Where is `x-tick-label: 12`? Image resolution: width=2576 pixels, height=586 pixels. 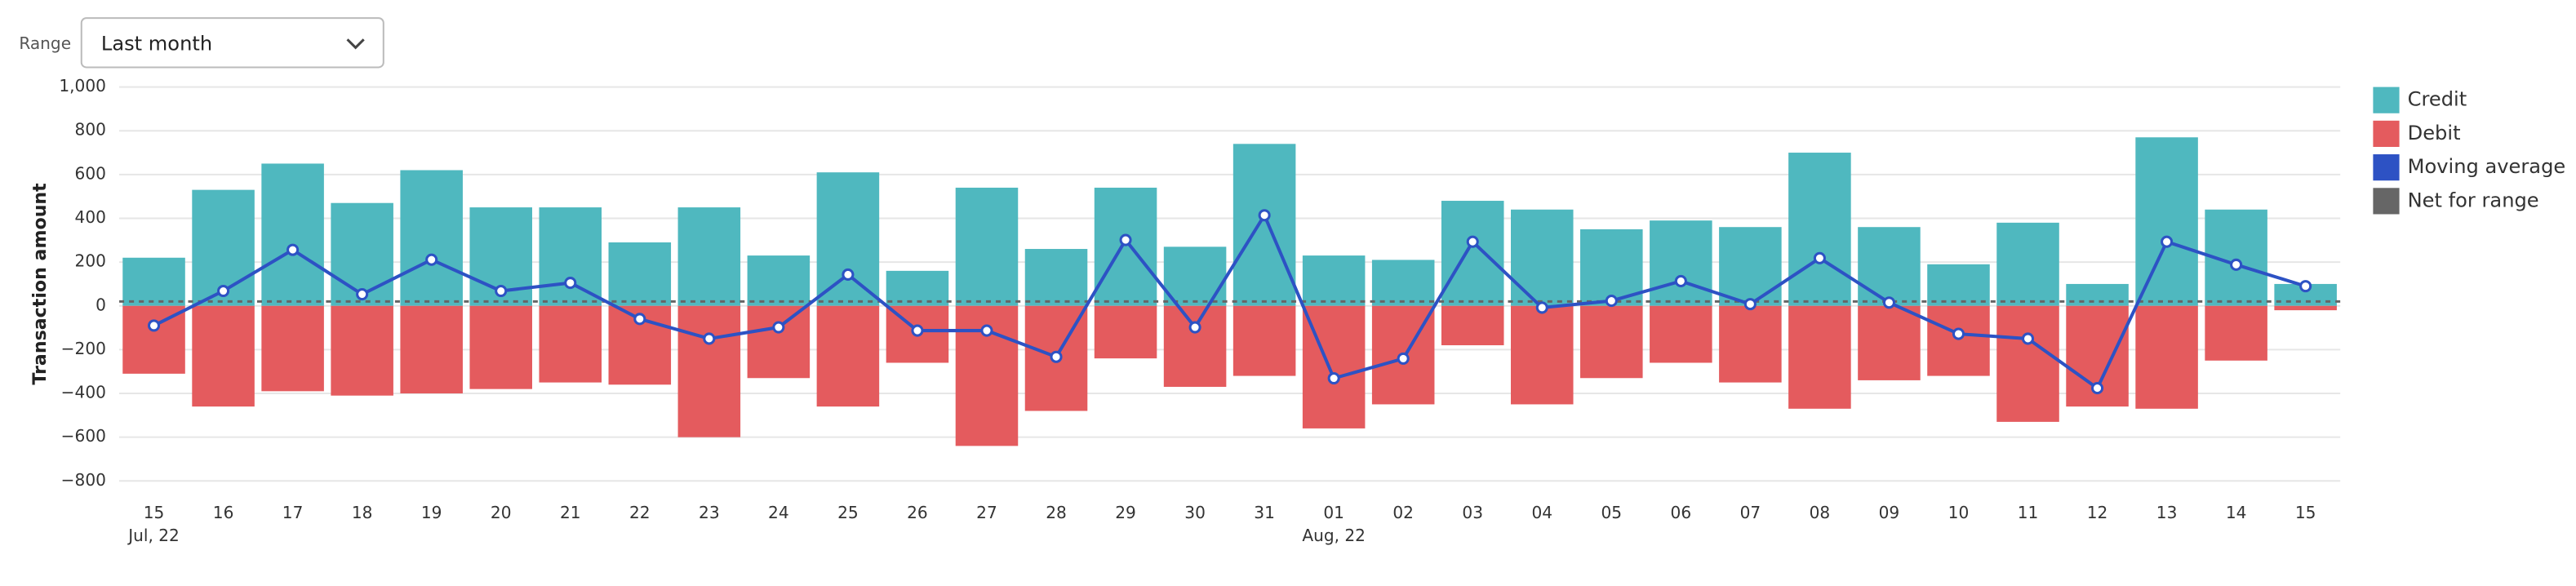 x-tick-label: 12 is located at coordinates (2097, 512).